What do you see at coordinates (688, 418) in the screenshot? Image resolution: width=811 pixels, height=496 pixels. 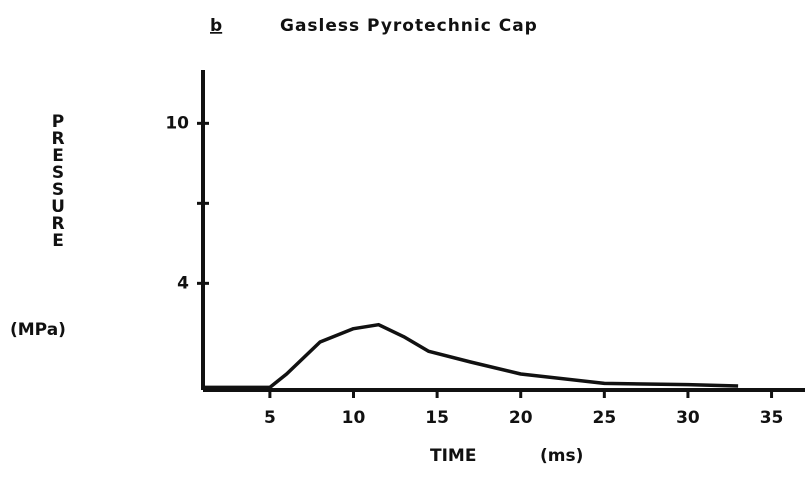 I see `x-tick-label: 30` at bounding box center [688, 418].